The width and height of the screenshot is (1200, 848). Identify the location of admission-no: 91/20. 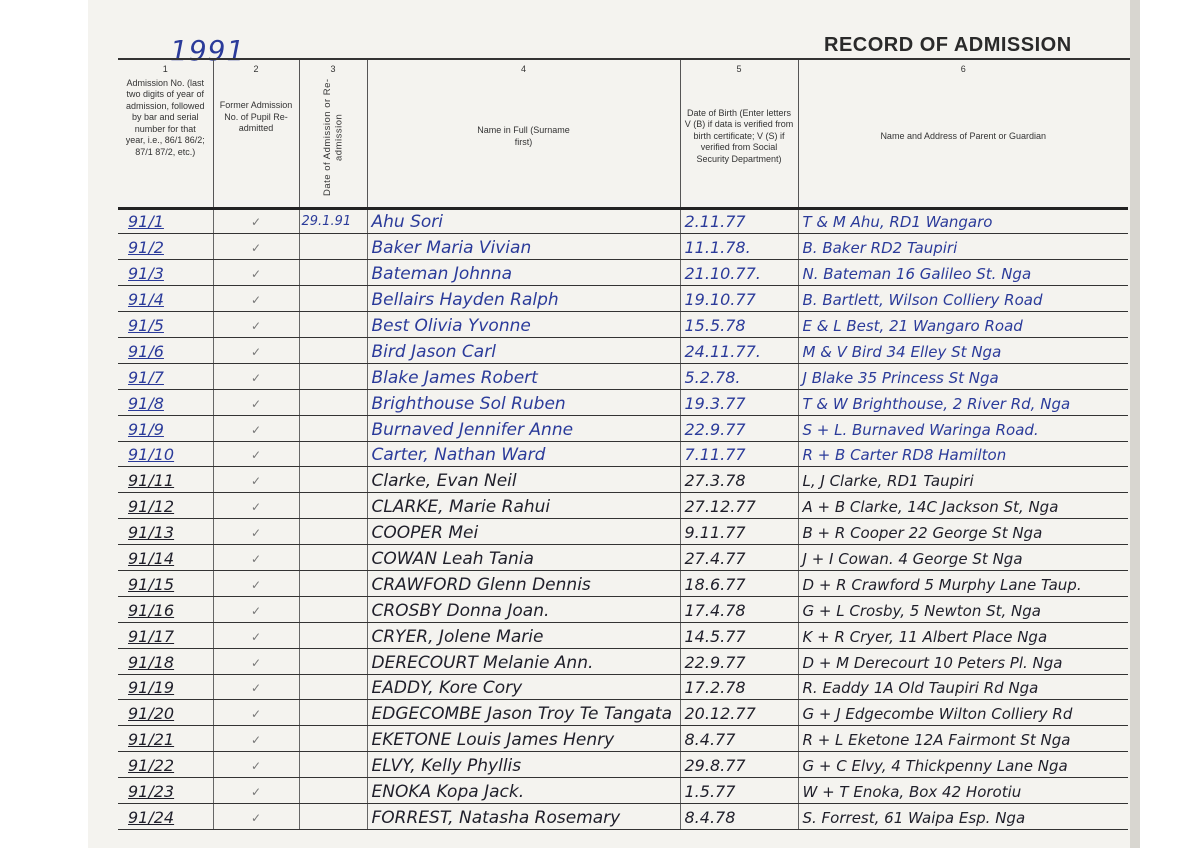
(165, 713).